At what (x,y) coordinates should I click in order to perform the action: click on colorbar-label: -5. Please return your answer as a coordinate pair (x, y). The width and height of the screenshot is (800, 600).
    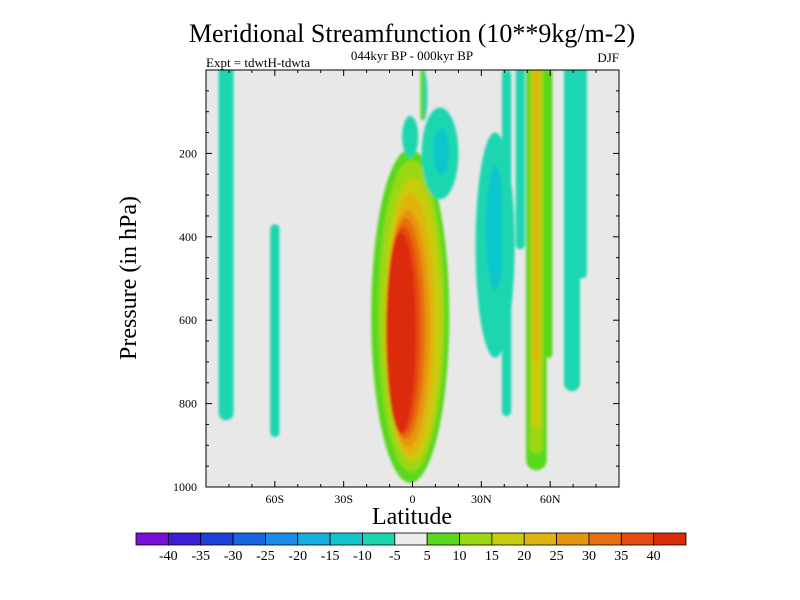
    Looking at the image, I should click on (395, 556).